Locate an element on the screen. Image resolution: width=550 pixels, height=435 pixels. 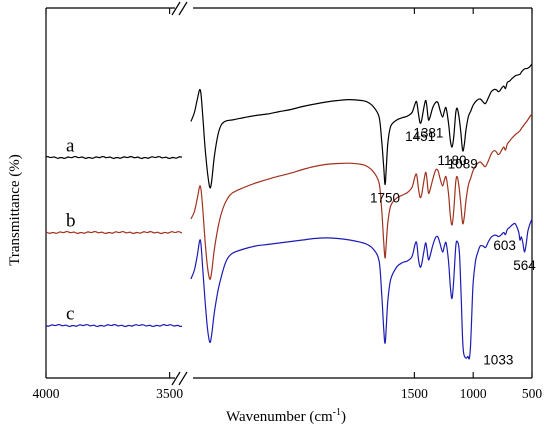
peak-label-c-603: 603 is located at coordinates (504, 245).